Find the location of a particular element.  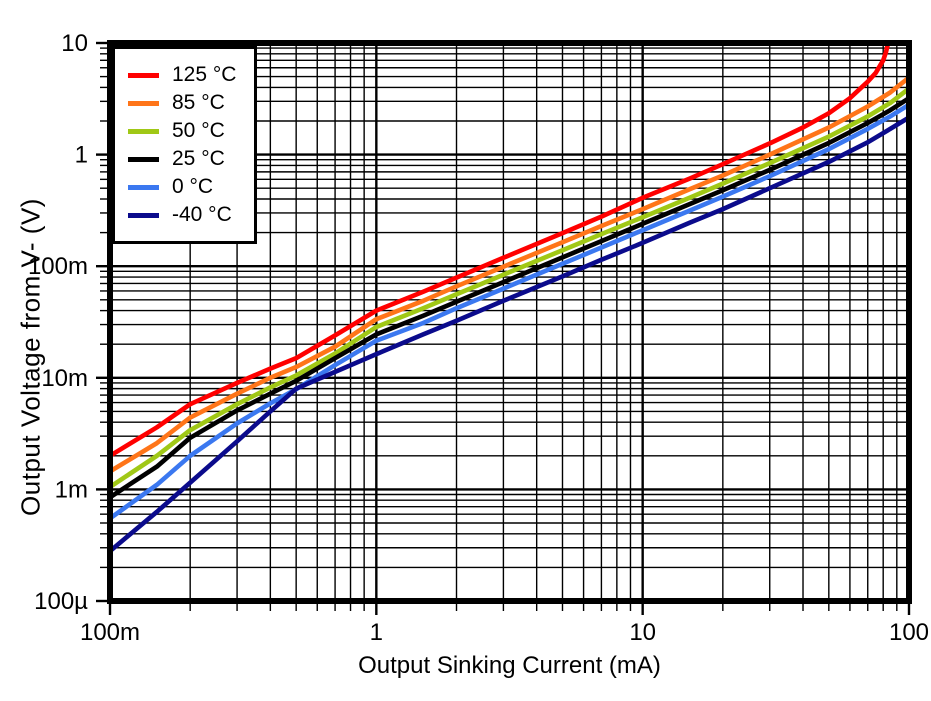

legend-swatch-0c-icon is located at coordinates (143, 187).